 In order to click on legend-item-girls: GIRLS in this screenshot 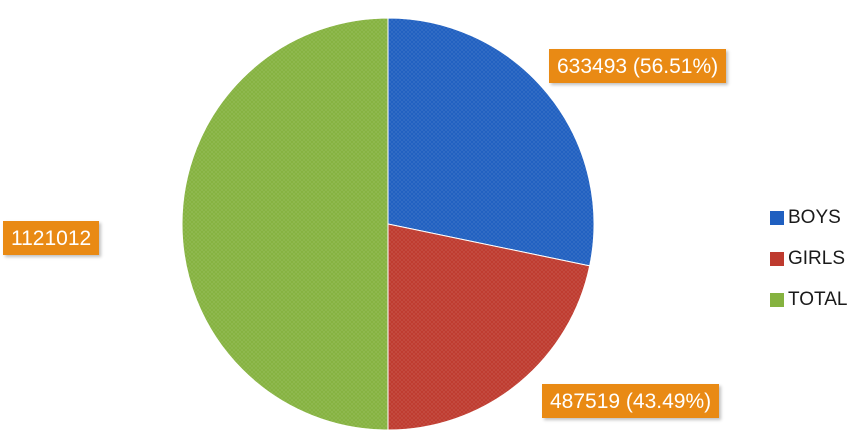, I will do `click(808, 259)`.